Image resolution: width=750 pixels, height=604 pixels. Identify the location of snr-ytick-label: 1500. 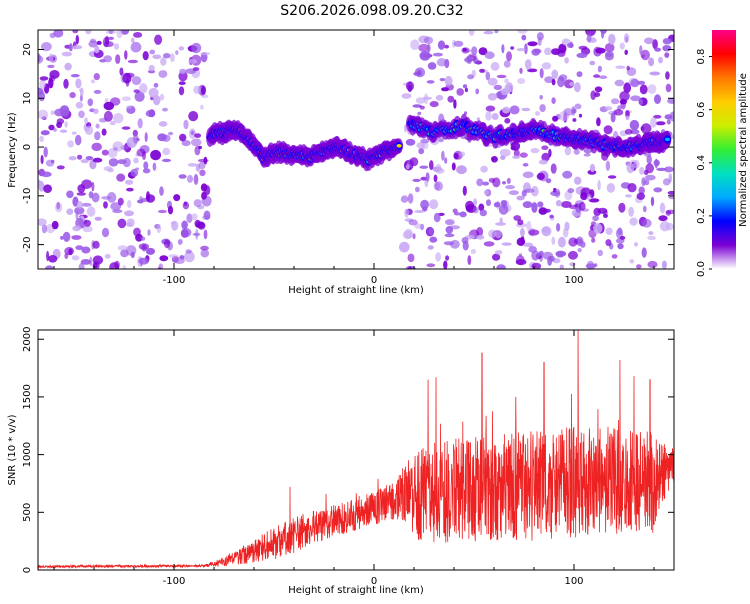
(27, 396).